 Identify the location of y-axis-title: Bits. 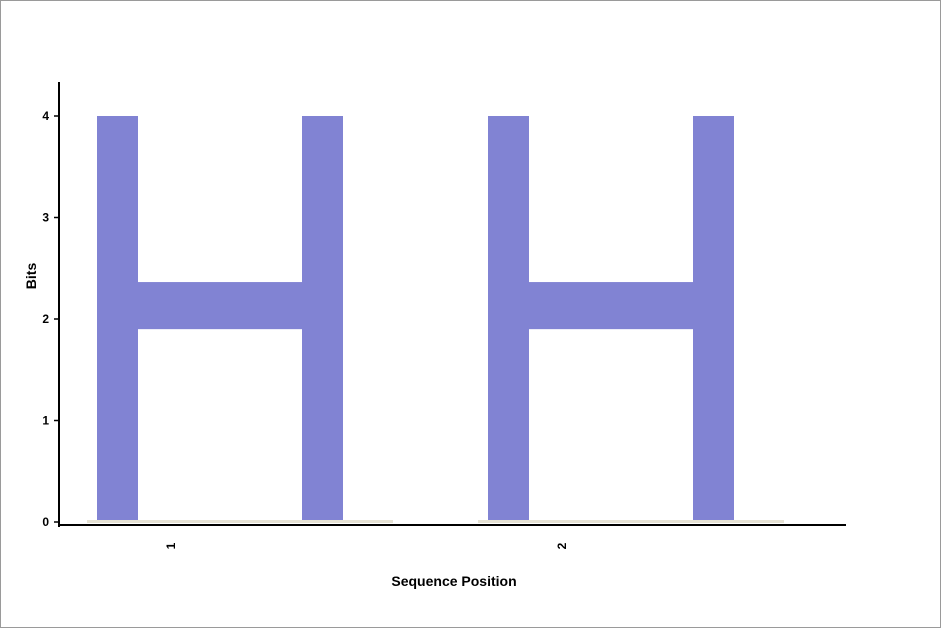
(31, 276).